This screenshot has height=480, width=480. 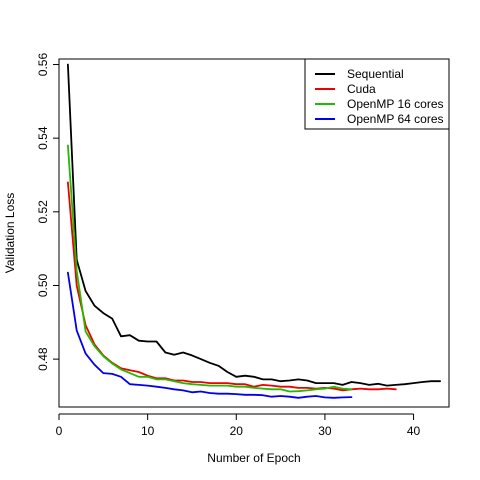 What do you see at coordinates (414, 431) in the screenshot?
I see `x-tick-label: 40` at bounding box center [414, 431].